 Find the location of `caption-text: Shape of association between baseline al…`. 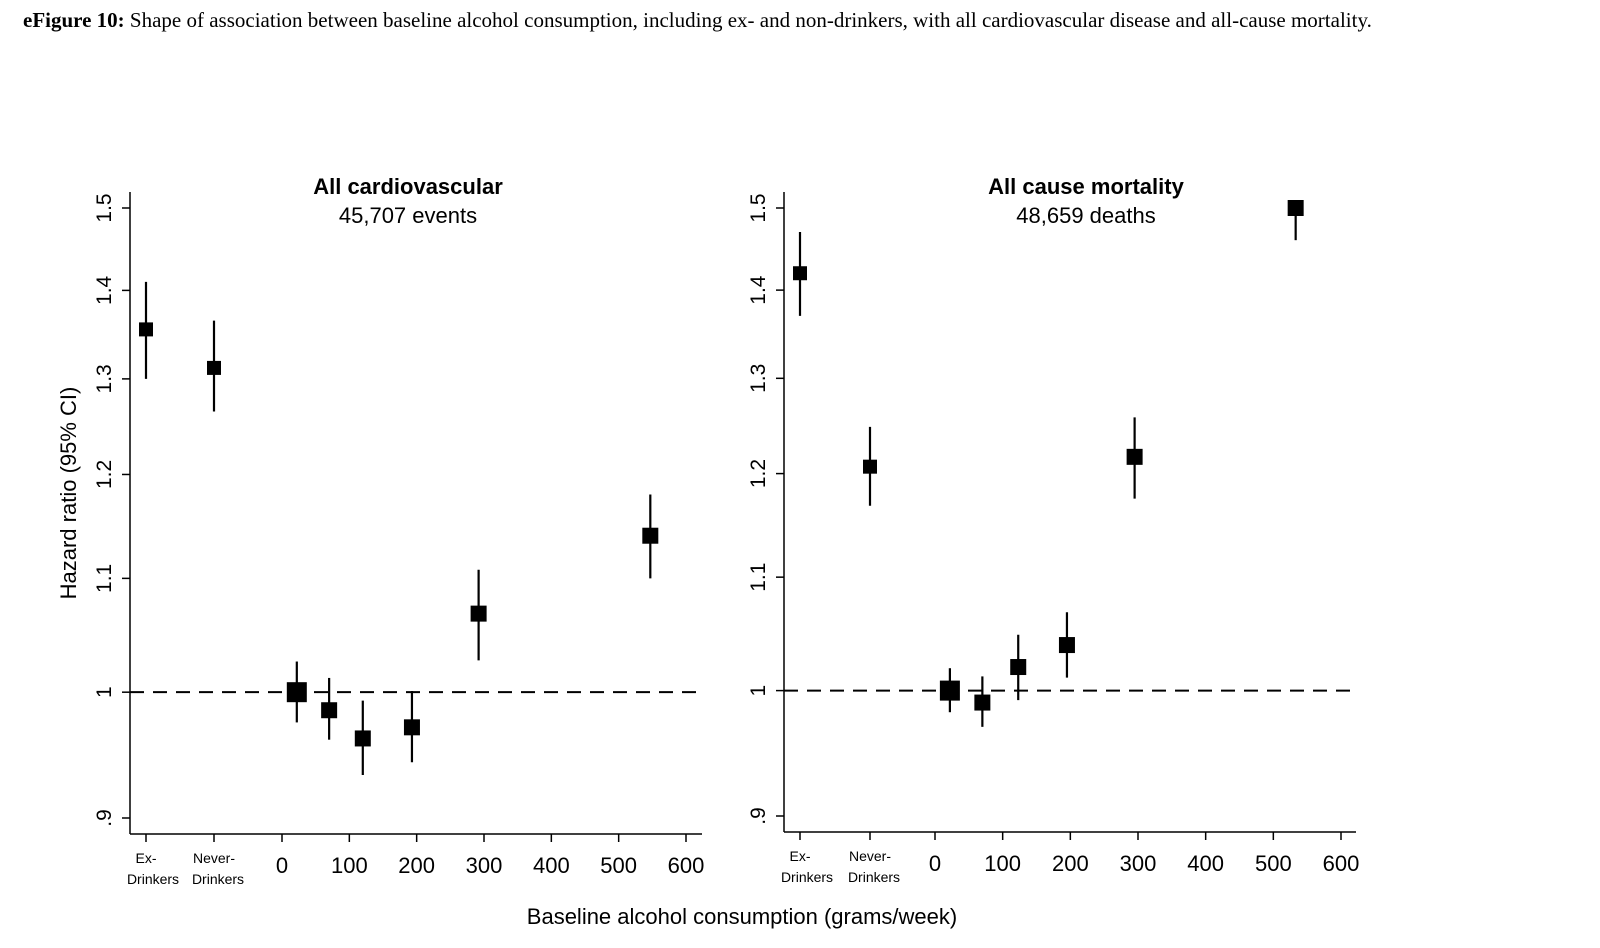

caption-text: Shape of association between baseline al… is located at coordinates (748, 20).